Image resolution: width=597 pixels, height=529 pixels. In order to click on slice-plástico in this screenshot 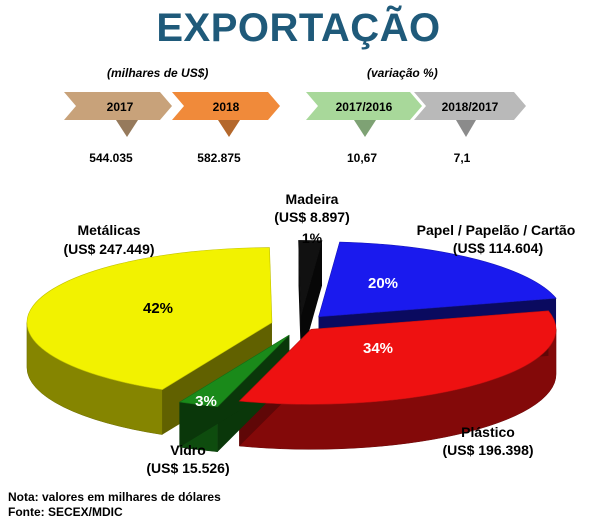, I will do `click(397, 357)`.